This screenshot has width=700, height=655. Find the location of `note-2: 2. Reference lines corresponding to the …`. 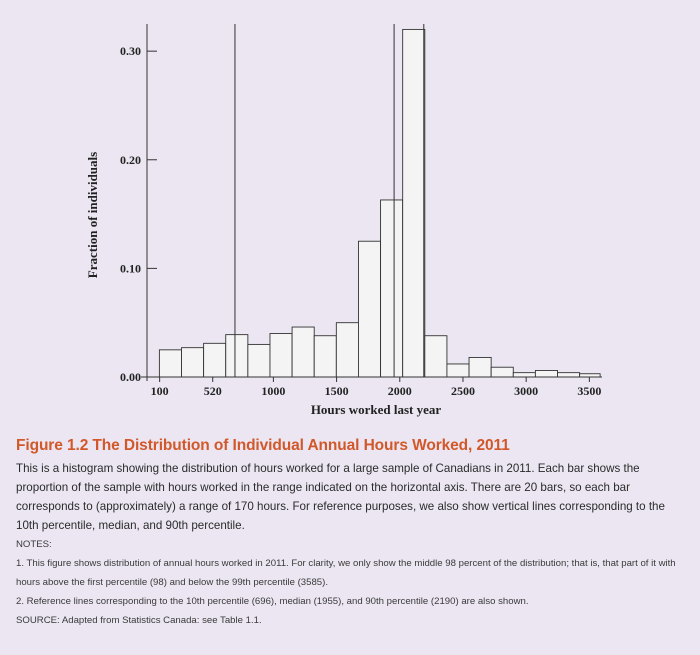

note-2: 2. Reference lines corresponding to the … is located at coordinates (272, 601).